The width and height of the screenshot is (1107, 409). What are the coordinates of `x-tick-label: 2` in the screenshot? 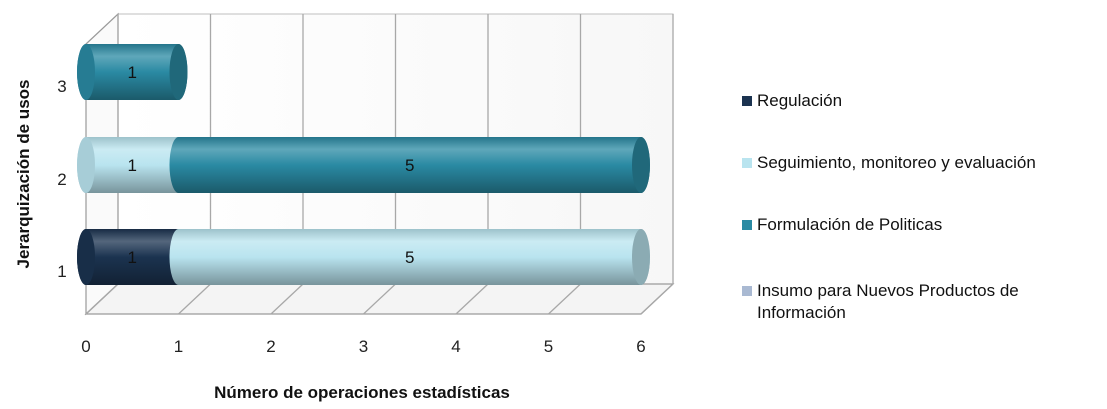 It's located at (270, 346).